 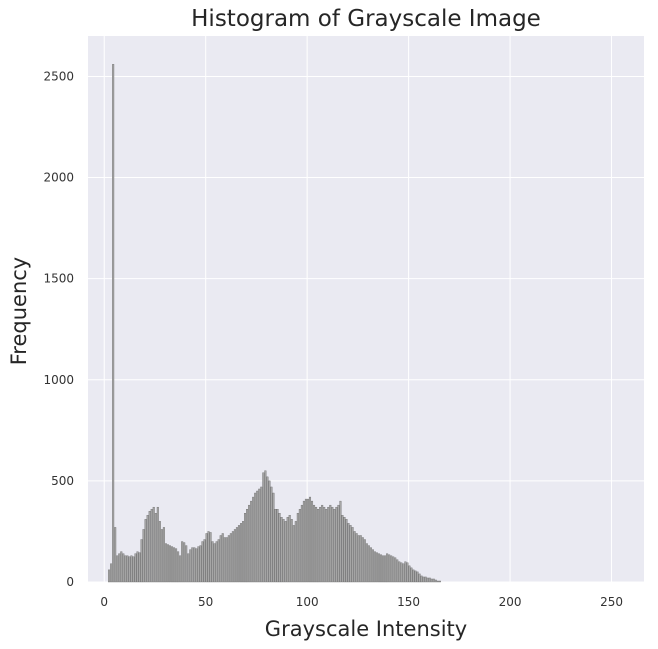 What do you see at coordinates (58, 279) in the screenshot?
I see `y-tick-label: 1500` at bounding box center [58, 279].